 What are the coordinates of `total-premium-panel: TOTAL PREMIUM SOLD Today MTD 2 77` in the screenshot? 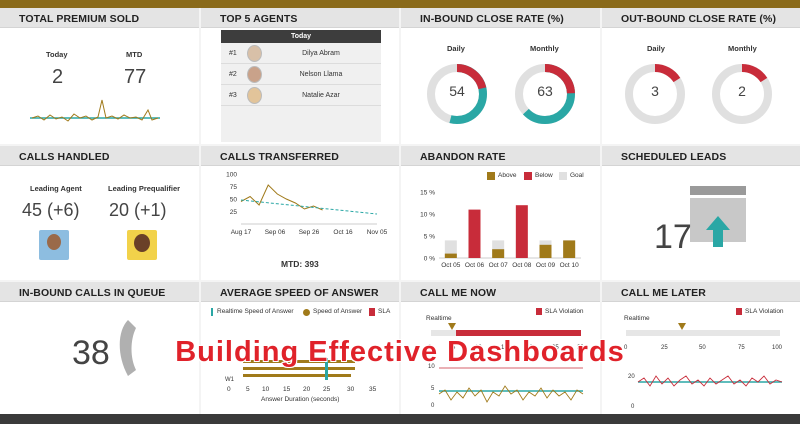 It's located at (99, 76).